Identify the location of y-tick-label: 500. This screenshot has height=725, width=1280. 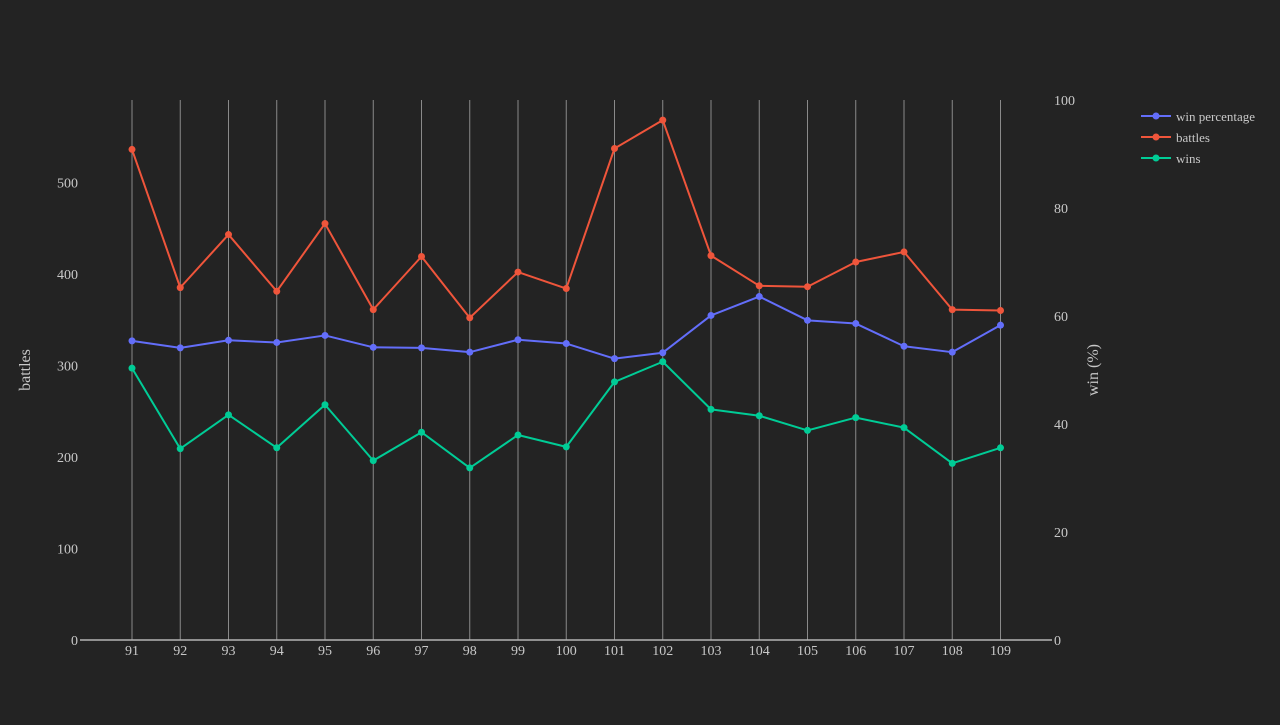
(67, 183).